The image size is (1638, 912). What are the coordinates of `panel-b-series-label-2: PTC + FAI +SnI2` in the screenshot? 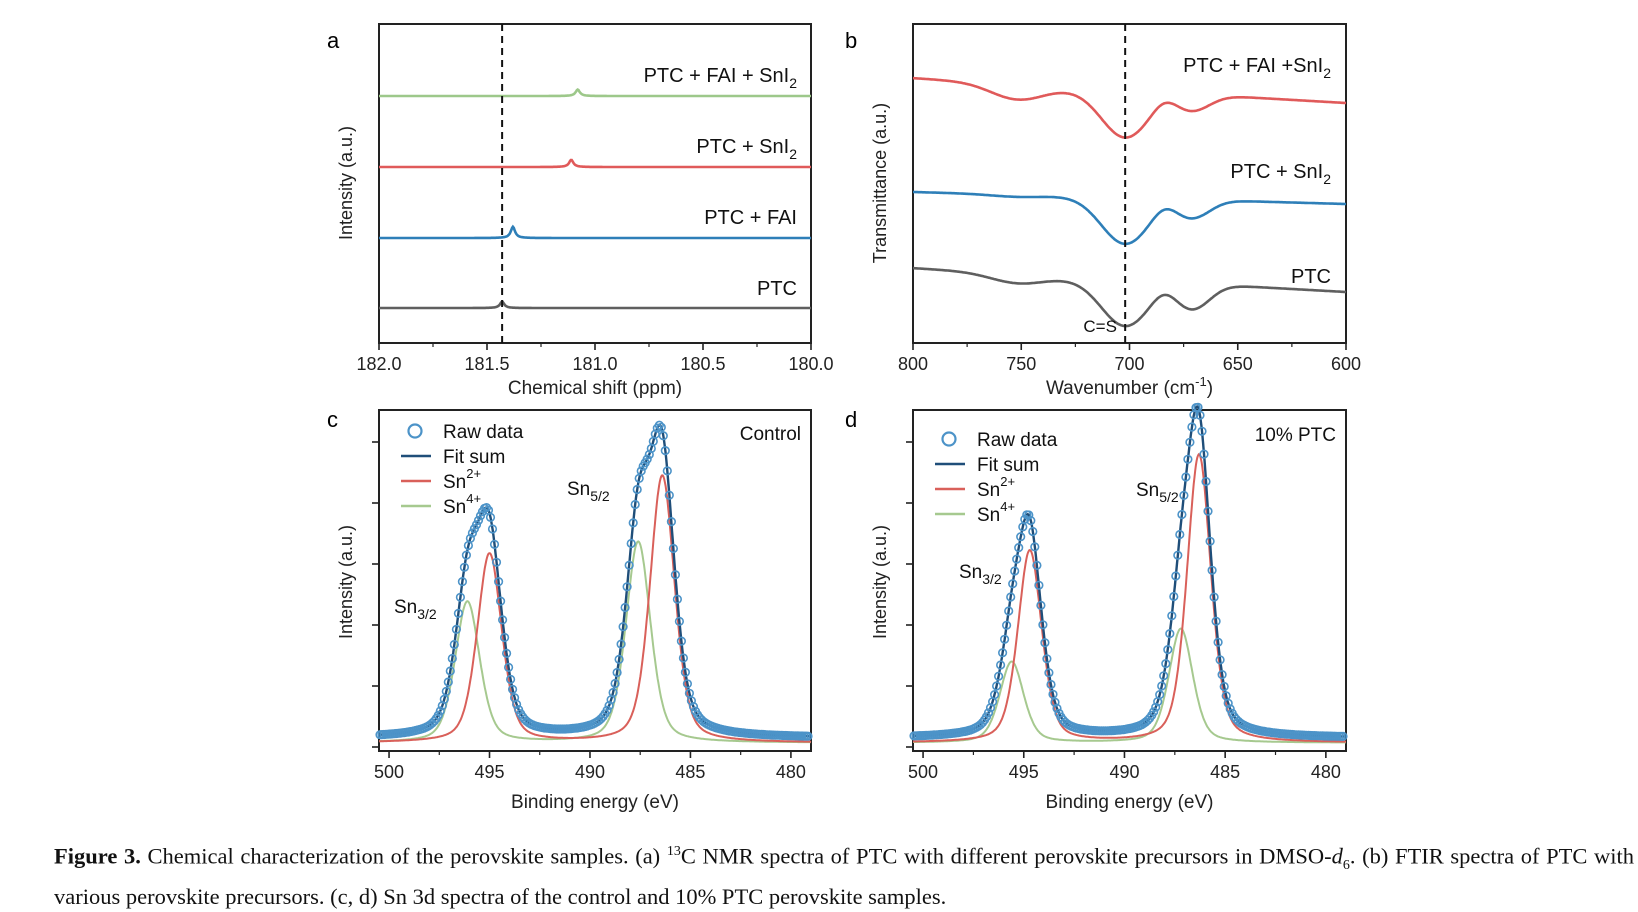 It's located at (1257, 68).